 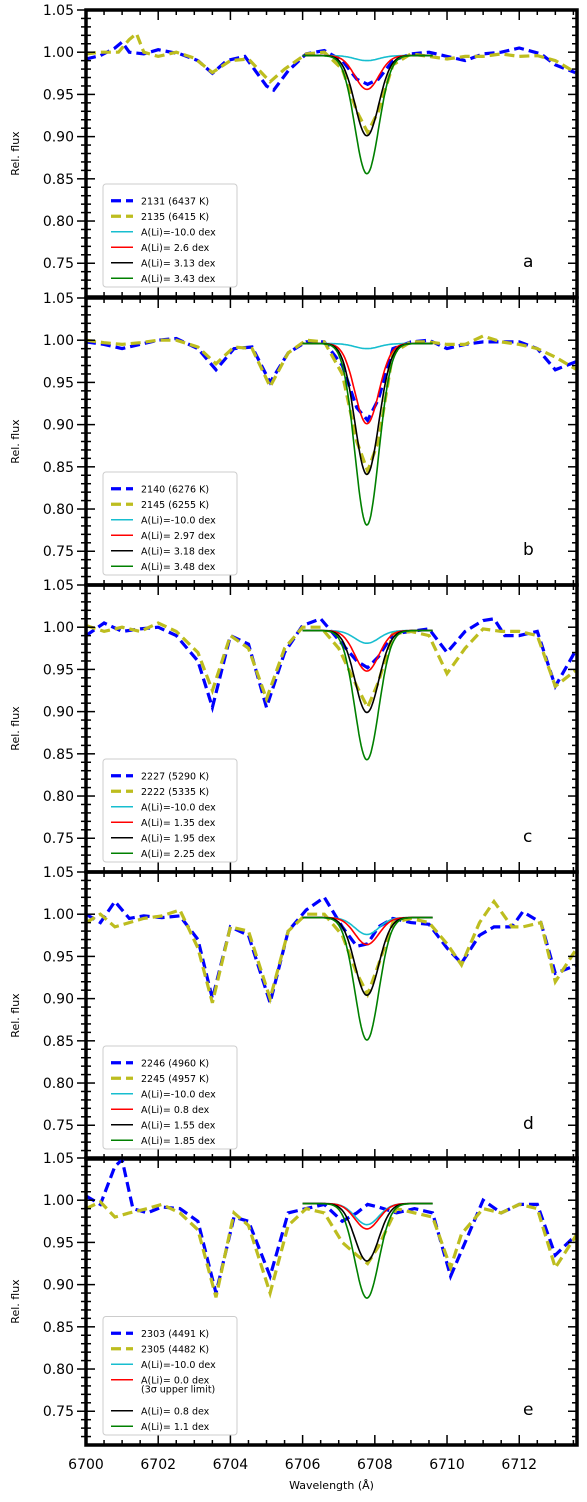 What do you see at coordinates (175, 1349) in the screenshot?
I see `legend-label: 2305 (4482 K)` at bounding box center [175, 1349].